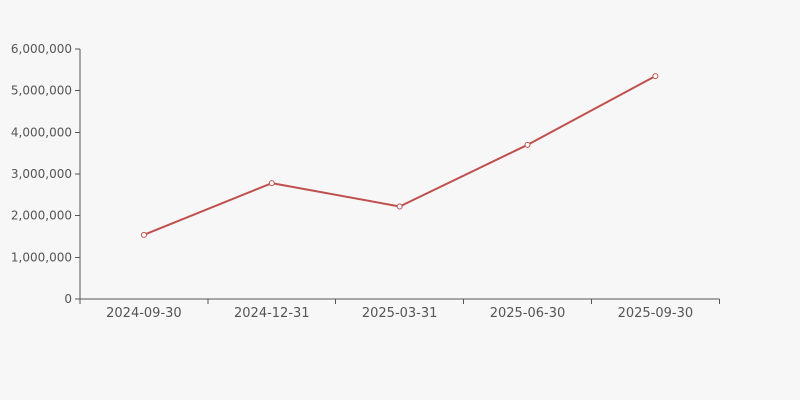 The image size is (800, 400). I want to click on x-tick-label: 2025-03-31, so click(400, 313).